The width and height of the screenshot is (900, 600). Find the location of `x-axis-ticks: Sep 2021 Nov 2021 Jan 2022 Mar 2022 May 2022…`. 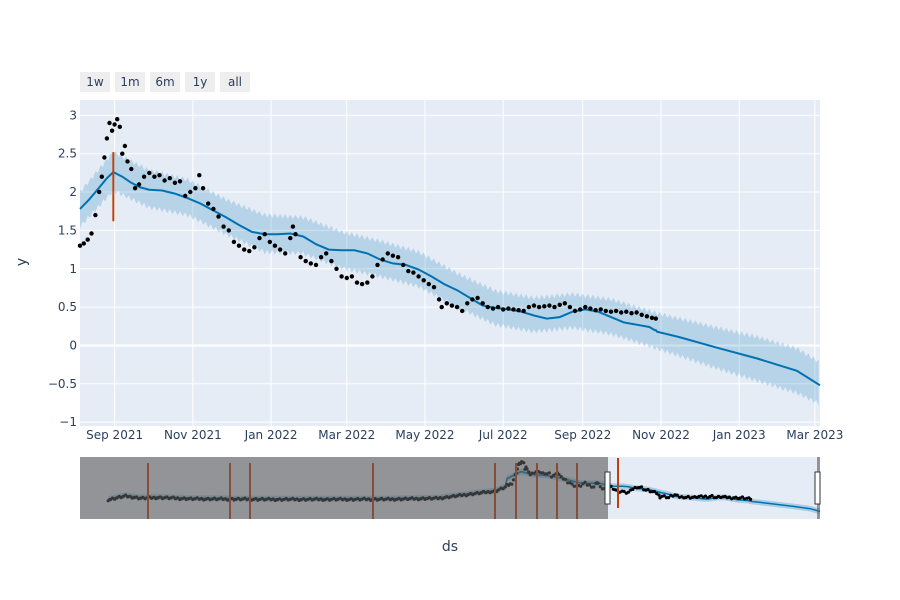

x-axis-ticks: Sep 2021 Nov 2021 Jan 2022 Mar 2022 May 2022… is located at coordinates (464, 435).